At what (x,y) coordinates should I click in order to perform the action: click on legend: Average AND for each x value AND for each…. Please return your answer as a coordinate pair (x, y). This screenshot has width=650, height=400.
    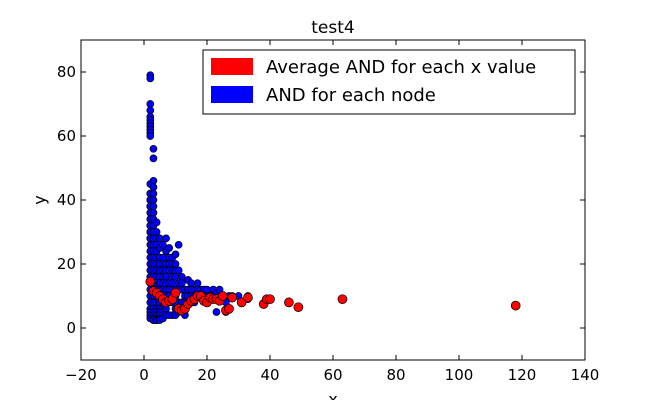
    Looking at the image, I should click on (389, 82).